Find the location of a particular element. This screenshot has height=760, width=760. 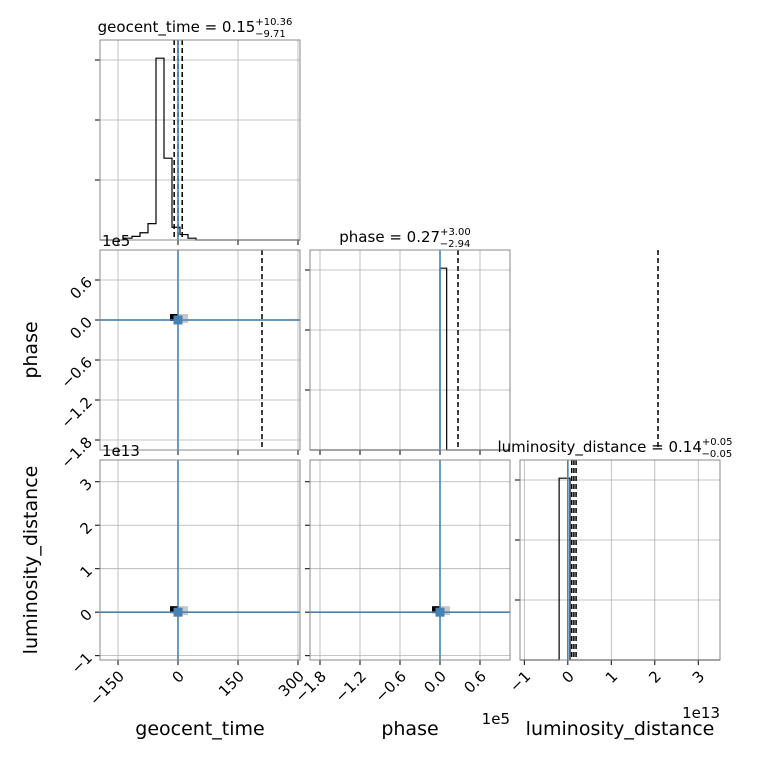

ytick-label-luminosity_distance-4: 3 is located at coordinates (86, 484).